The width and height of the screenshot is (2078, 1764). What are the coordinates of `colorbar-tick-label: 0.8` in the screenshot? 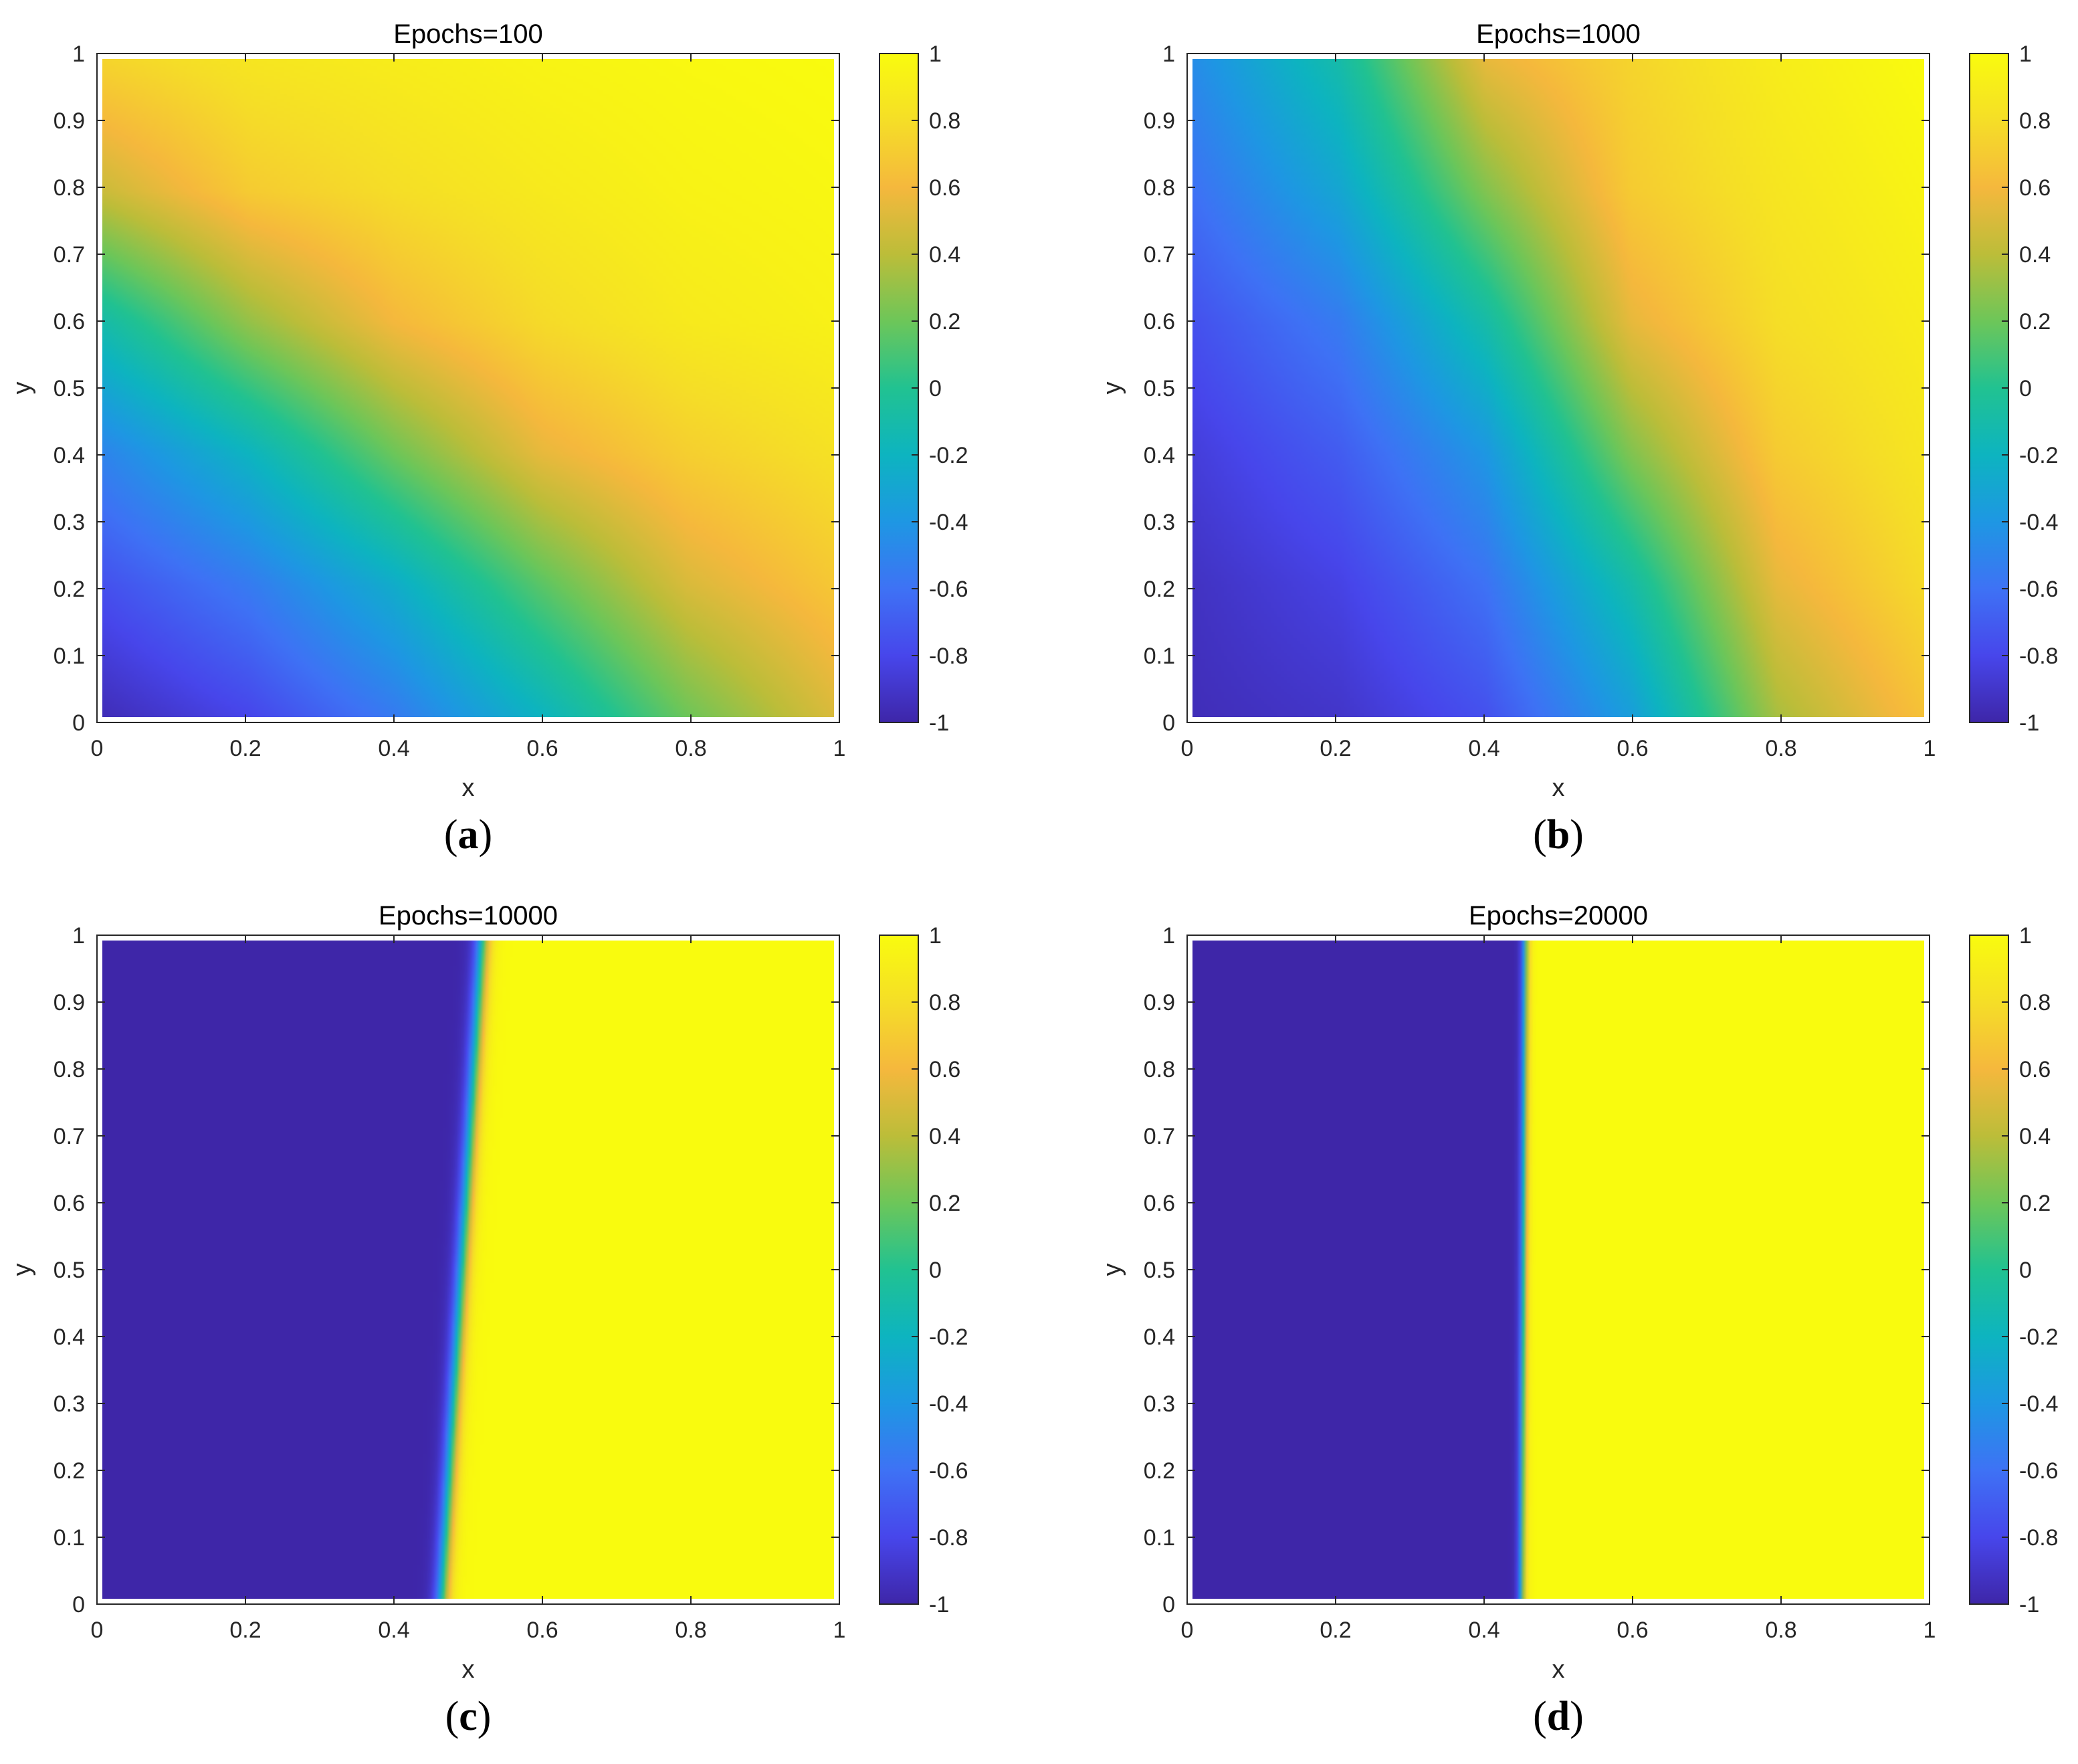 It's located at (944, 1002).